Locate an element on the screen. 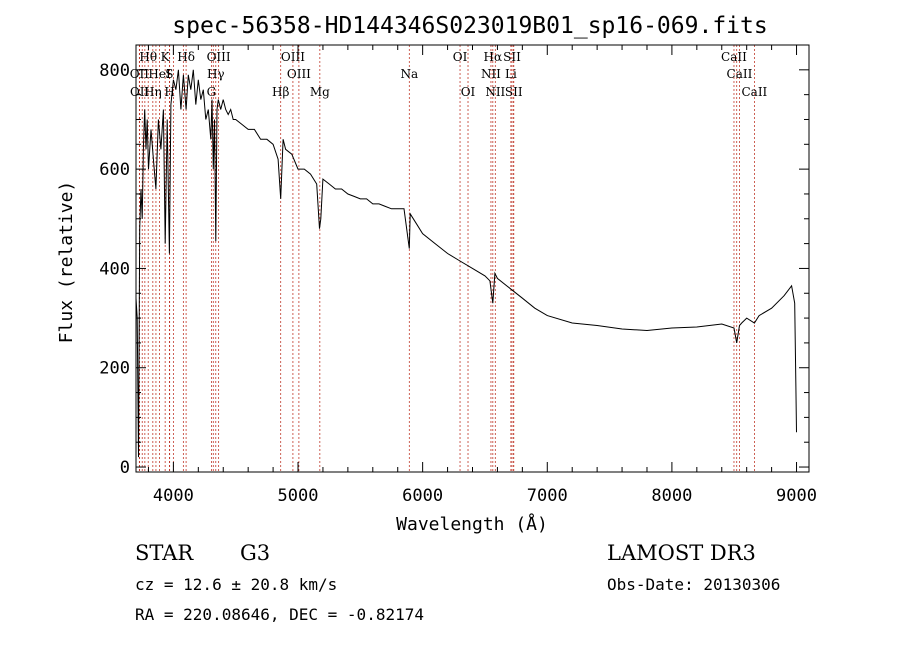  line-label: H is located at coordinates (169, 92).